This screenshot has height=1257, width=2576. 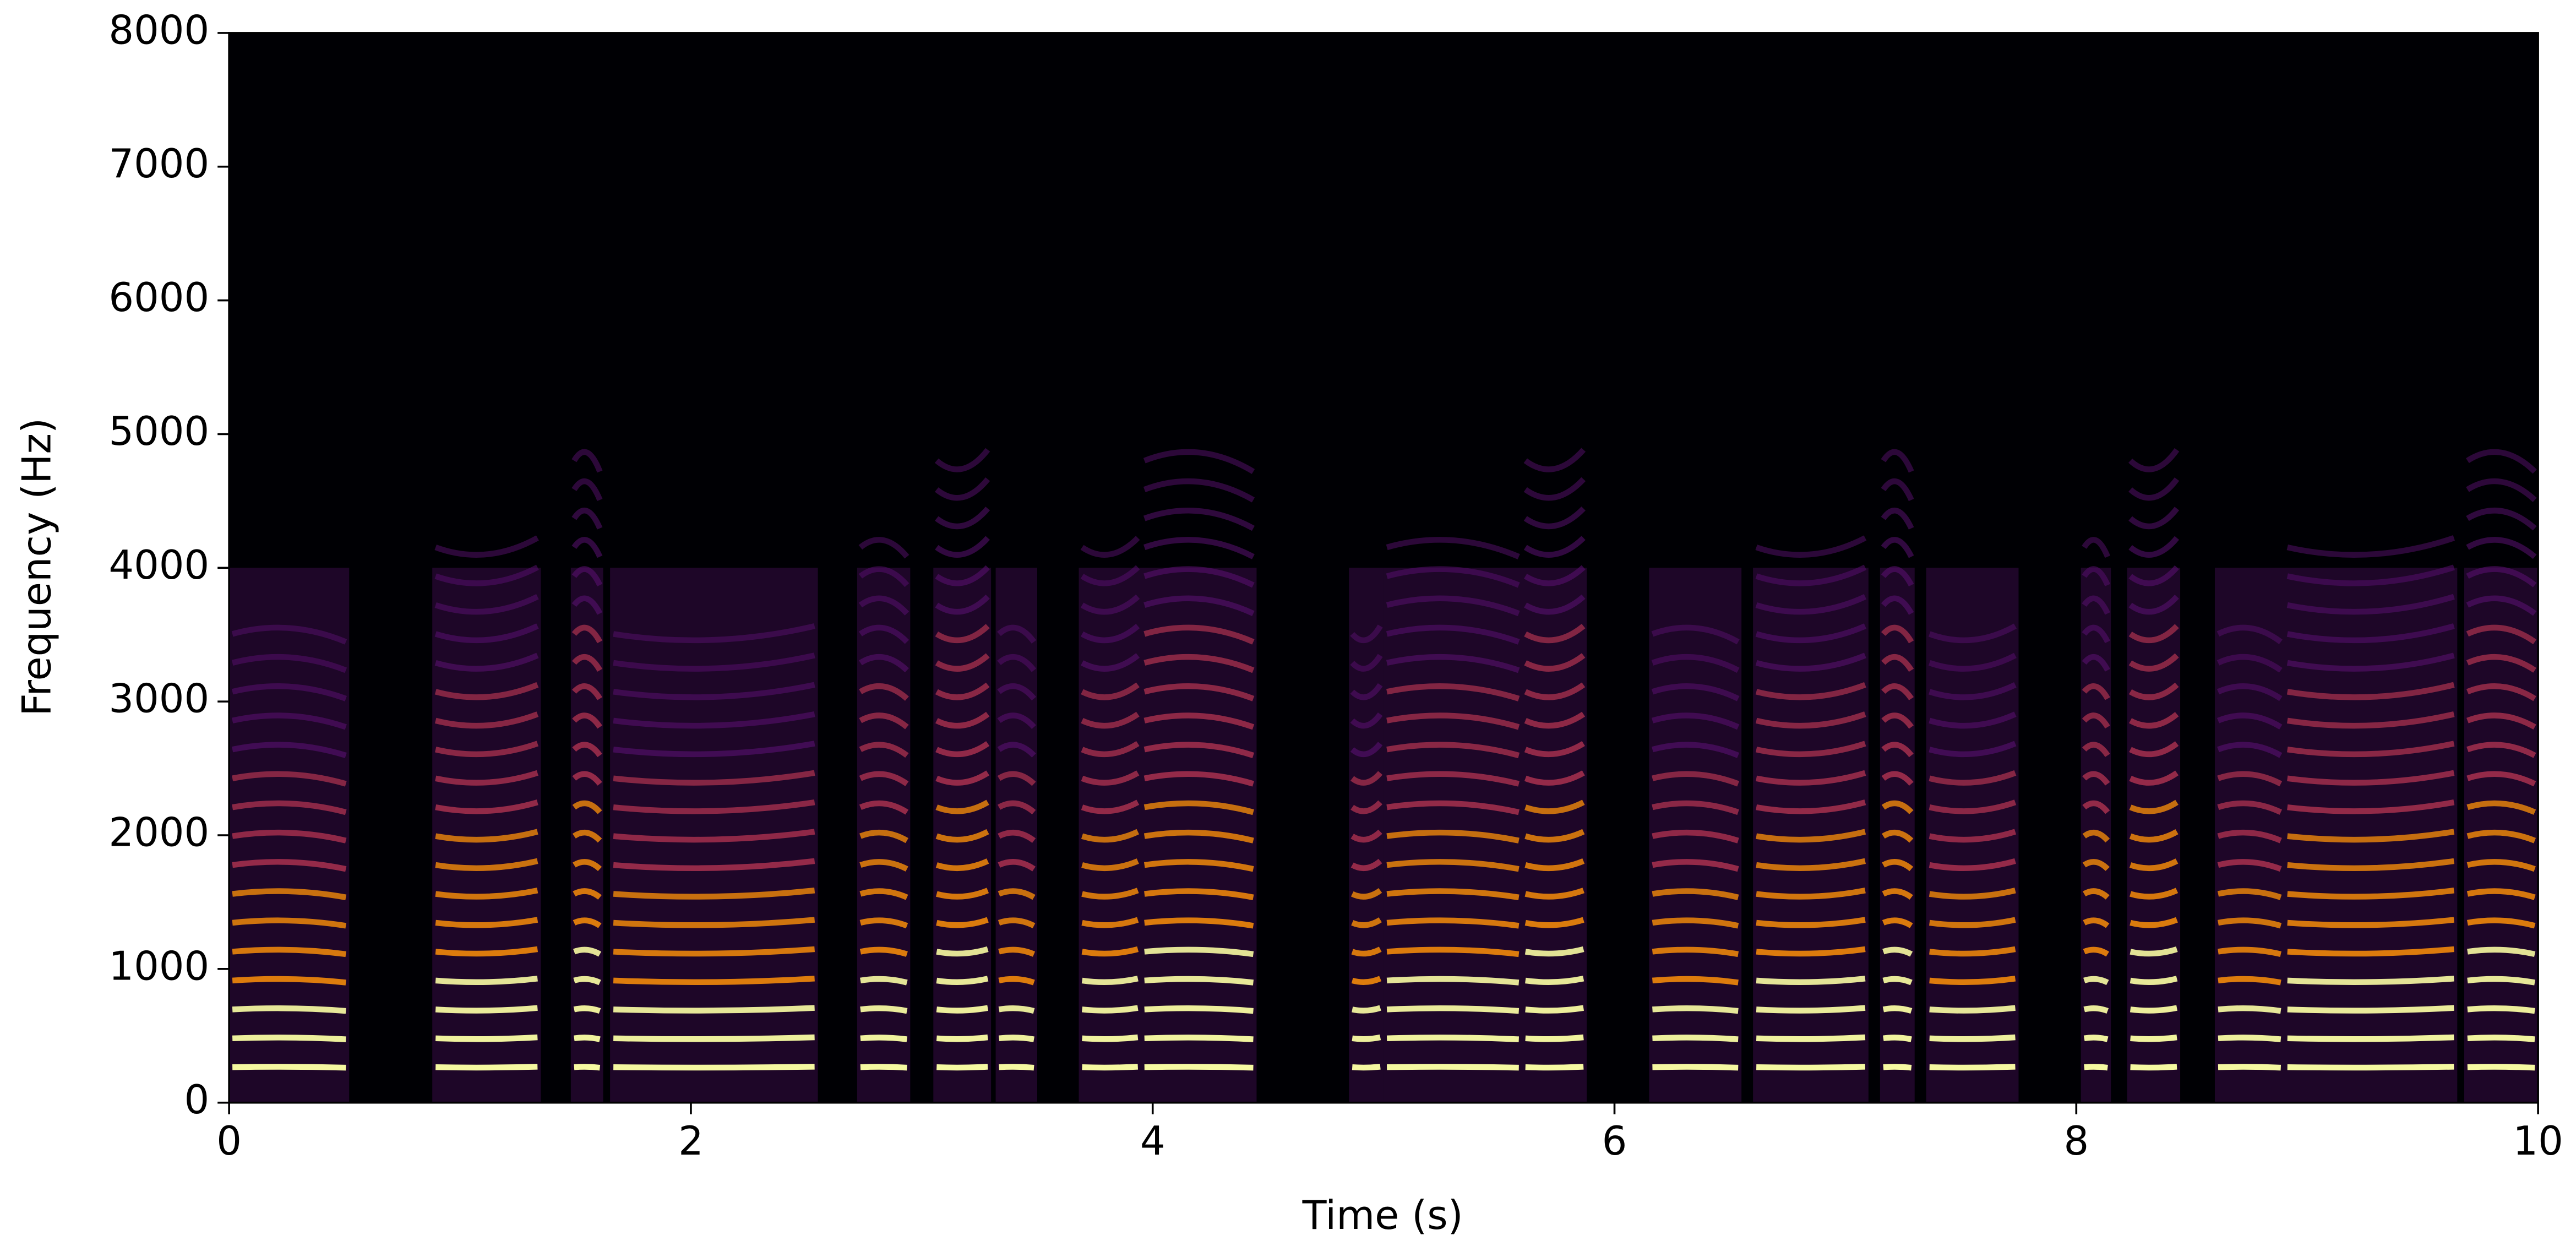 What do you see at coordinates (158, 297) in the screenshot?
I see `y-tick-label: 6000` at bounding box center [158, 297].